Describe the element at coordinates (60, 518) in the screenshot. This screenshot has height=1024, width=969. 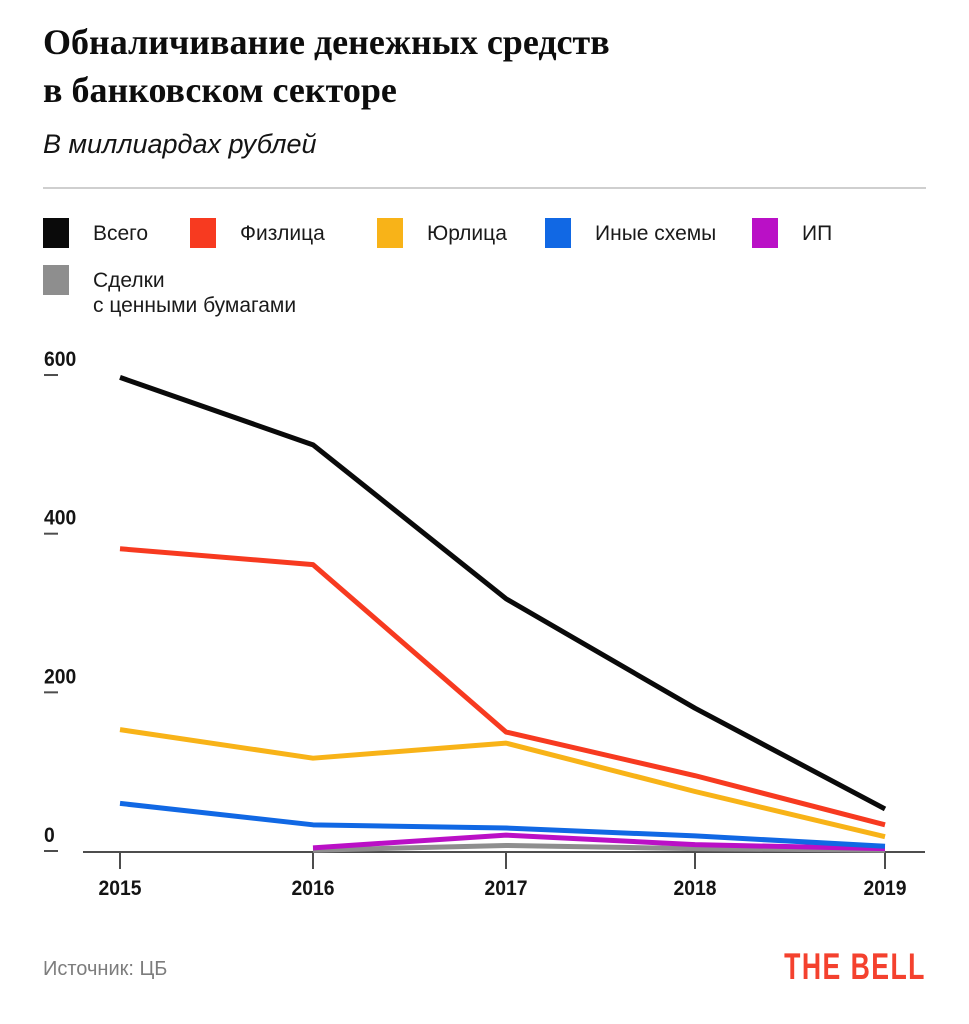
I see `y-tick-label: 400` at that location.